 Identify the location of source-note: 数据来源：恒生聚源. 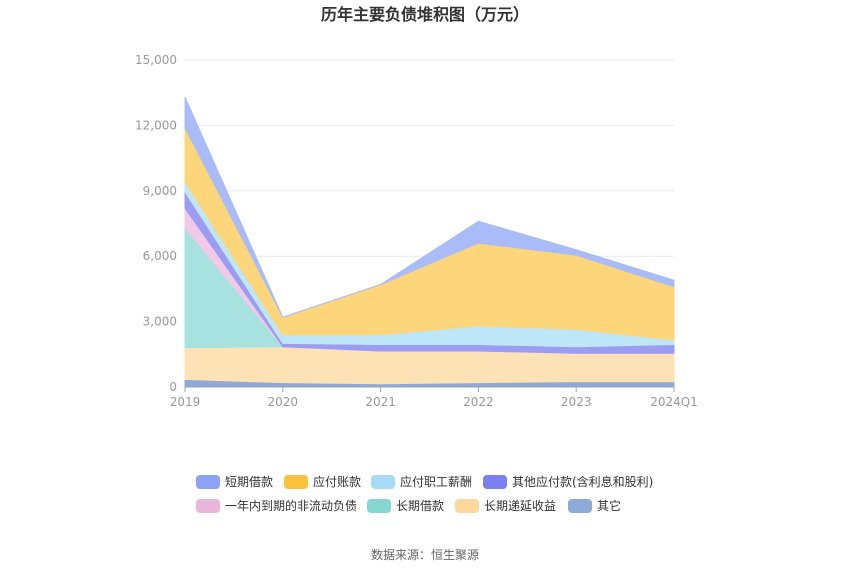
(425, 554).